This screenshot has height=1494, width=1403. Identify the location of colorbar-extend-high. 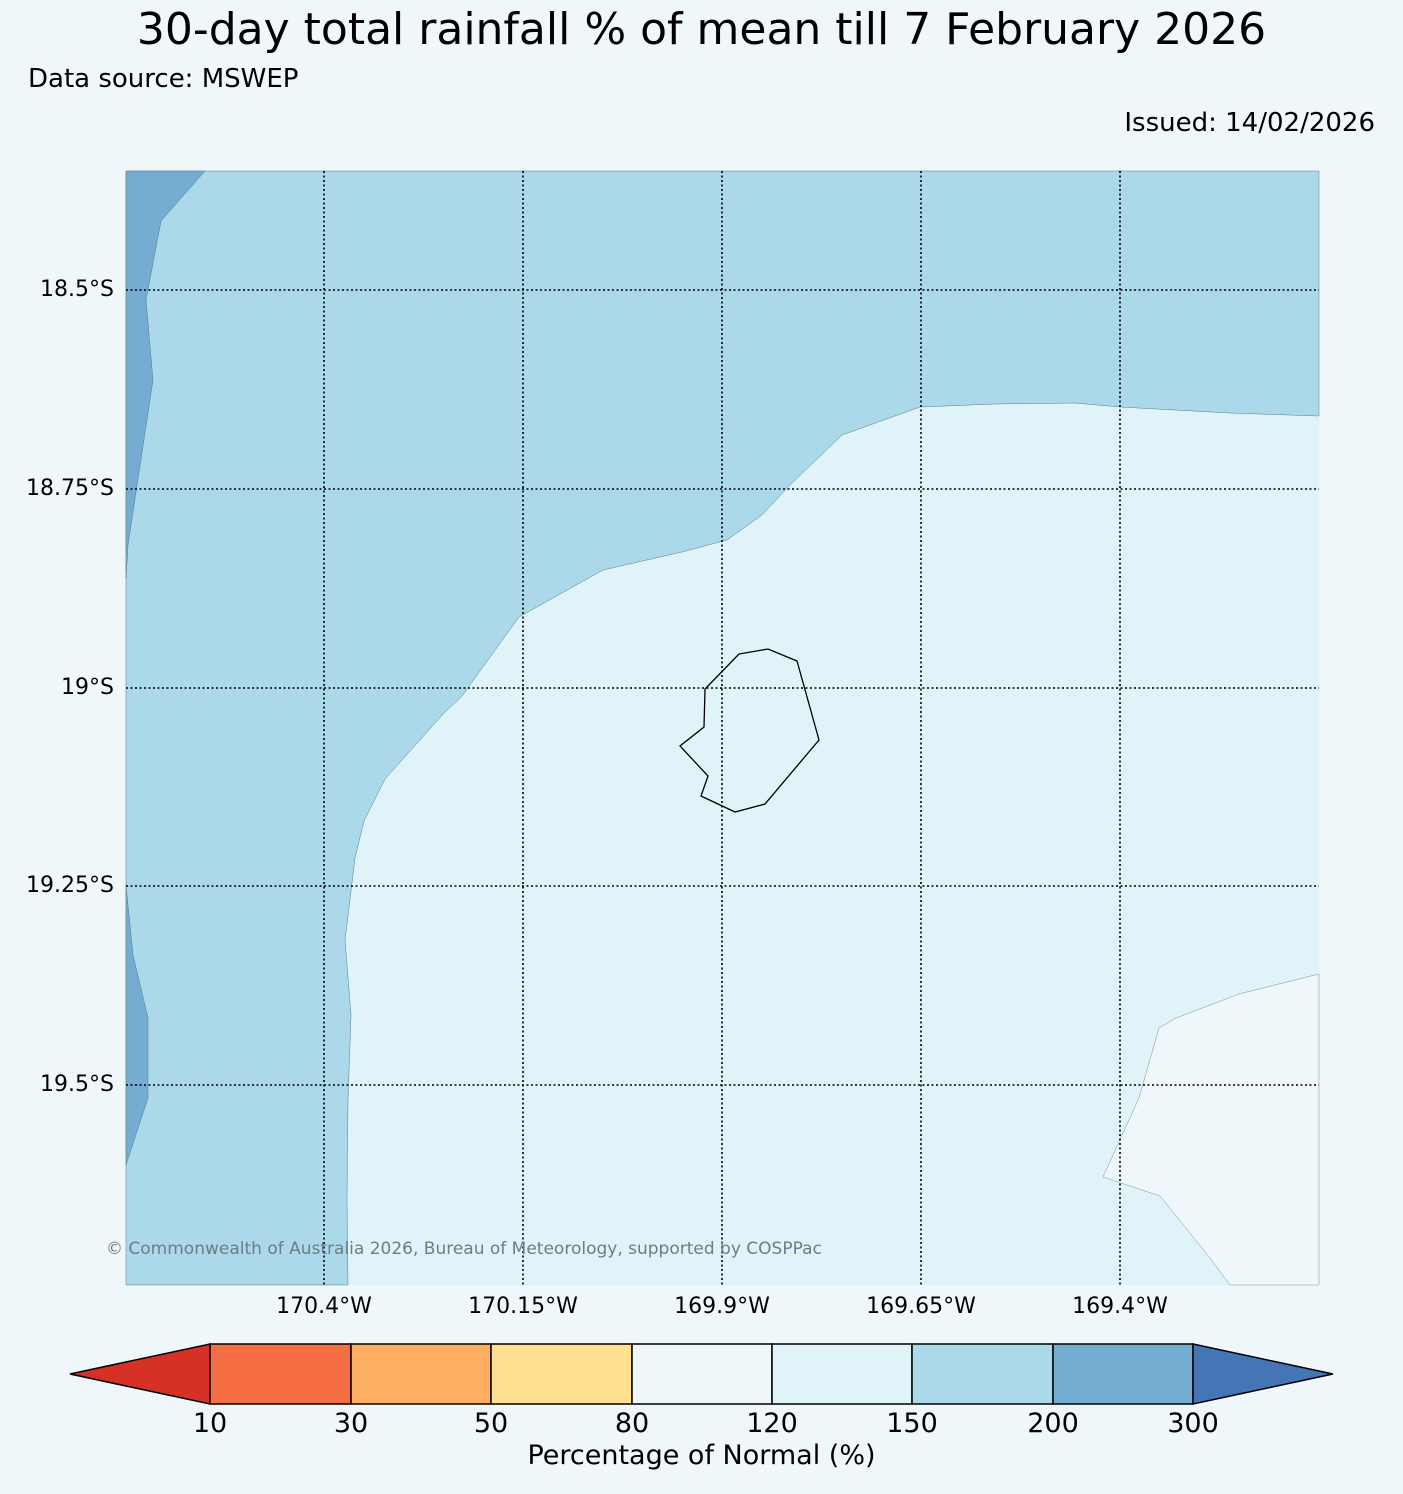
(1263, 1374).